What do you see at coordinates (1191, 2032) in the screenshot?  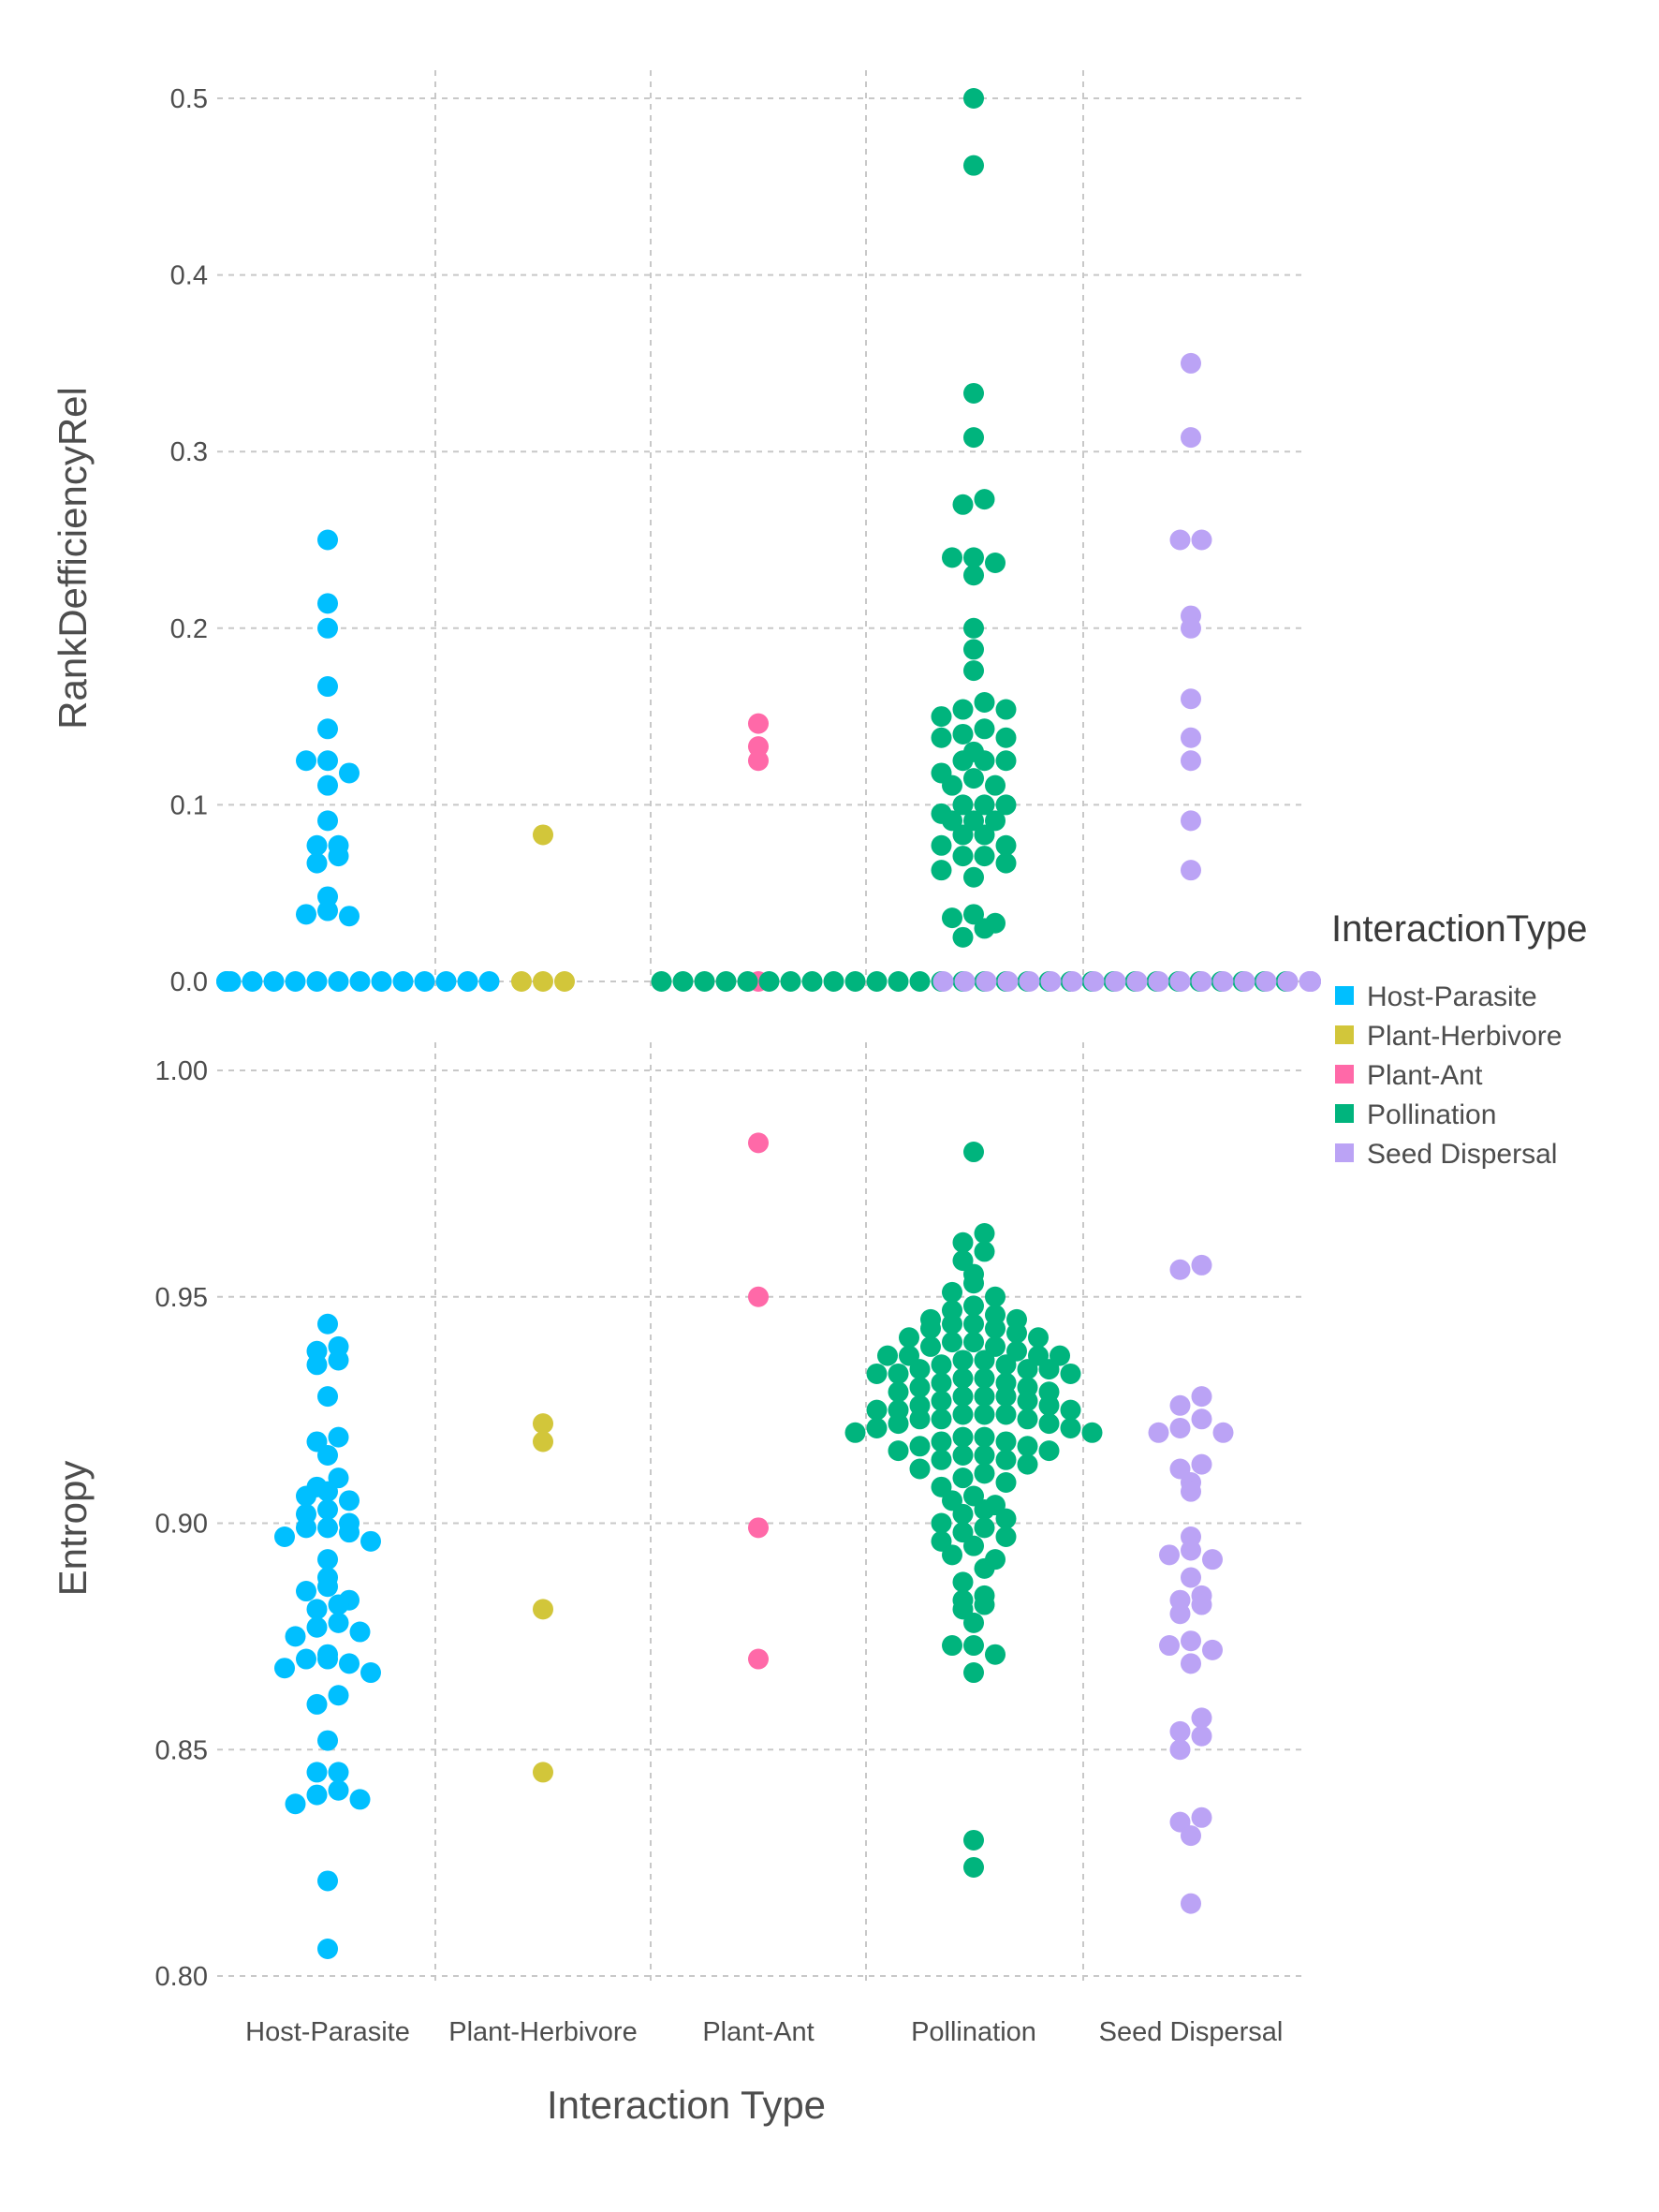 I see `x-tick-label: Seed Dispersal` at bounding box center [1191, 2032].